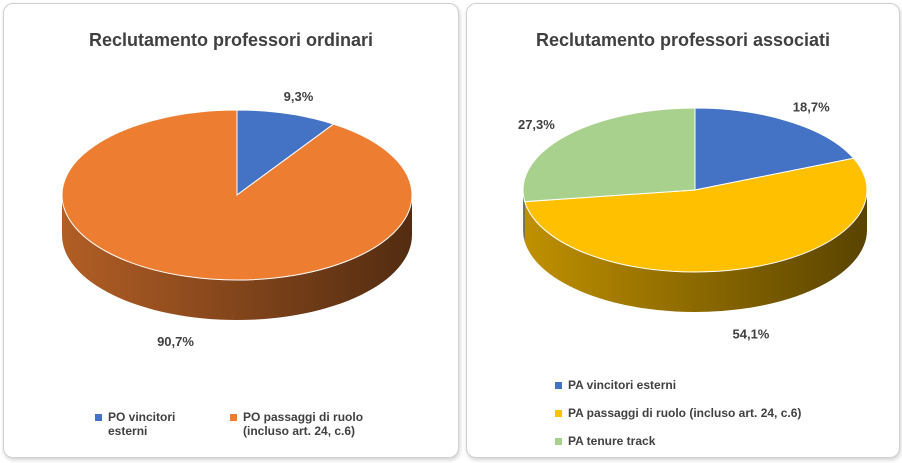  I want to click on legend-label: PA vincitori esterni, so click(622, 385).